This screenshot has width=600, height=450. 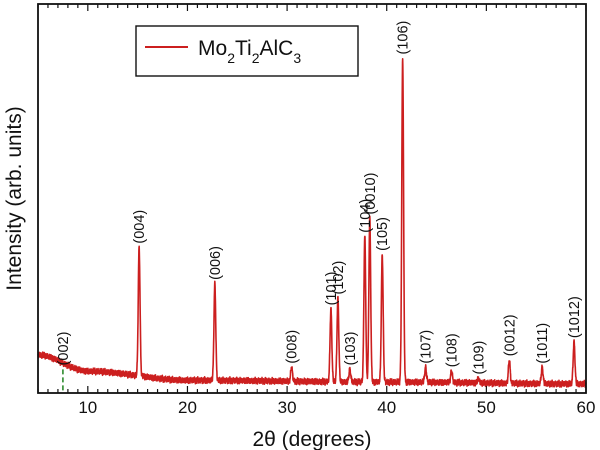 What do you see at coordinates (293, 347) in the screenshot?
I see `peak-label: (008)` at bounding box center [293, 347].